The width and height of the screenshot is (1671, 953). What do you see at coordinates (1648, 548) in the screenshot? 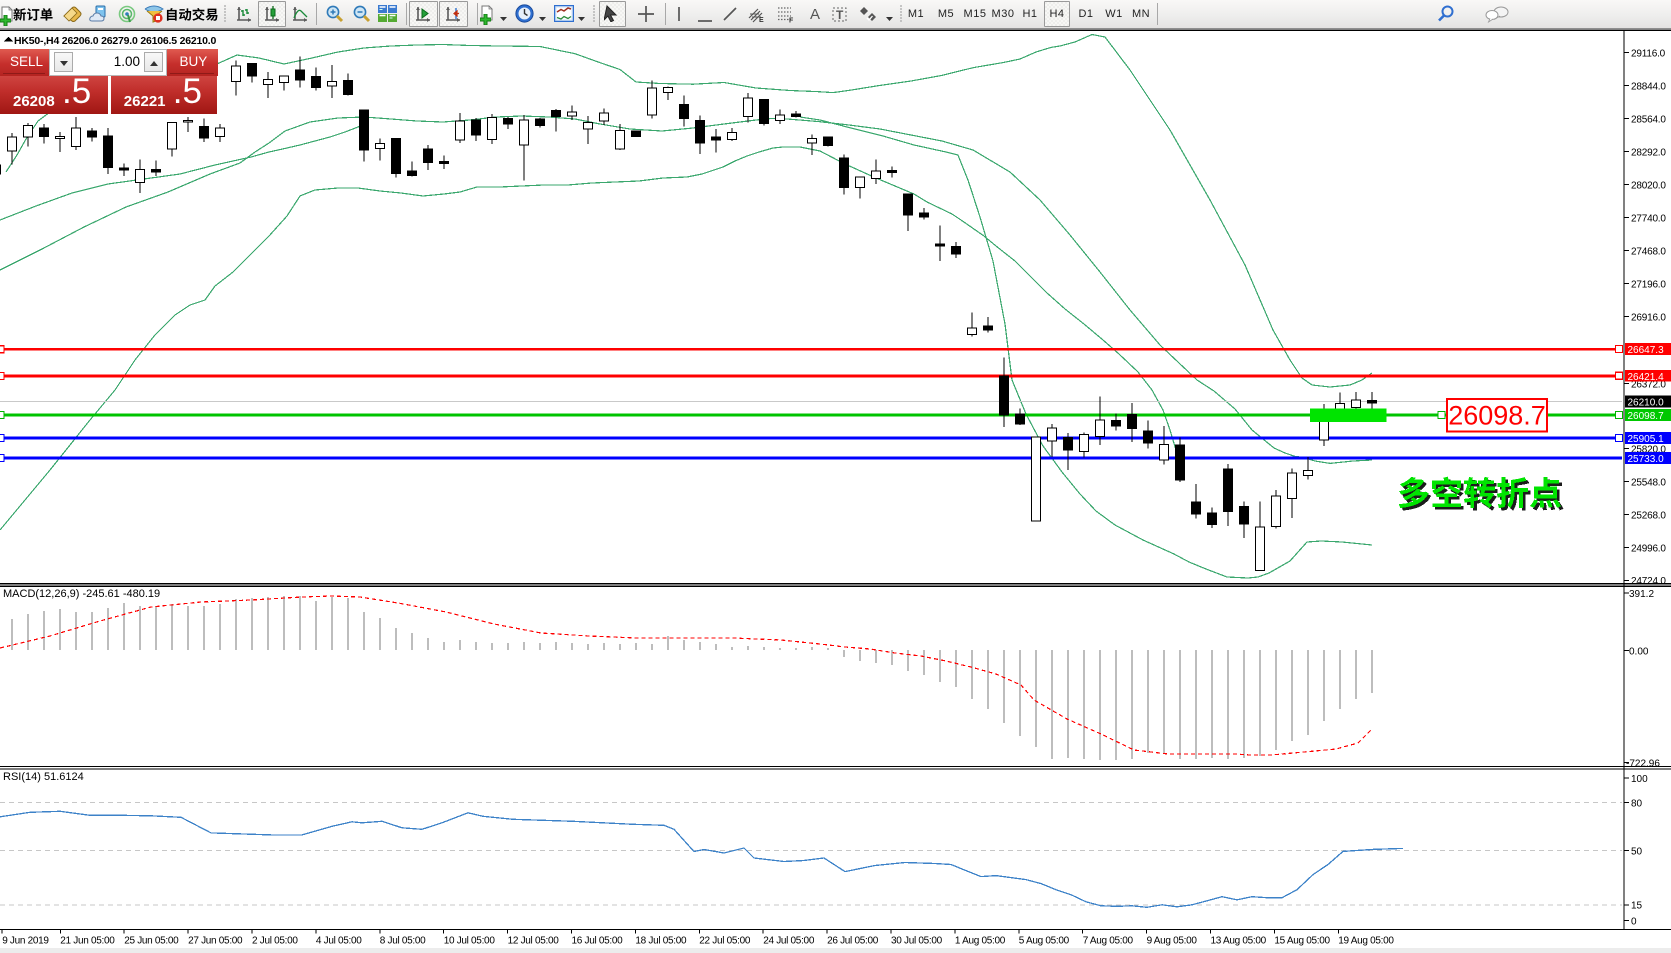
I see `svg-text: 24996.0` at bounding box center [1648, 548].